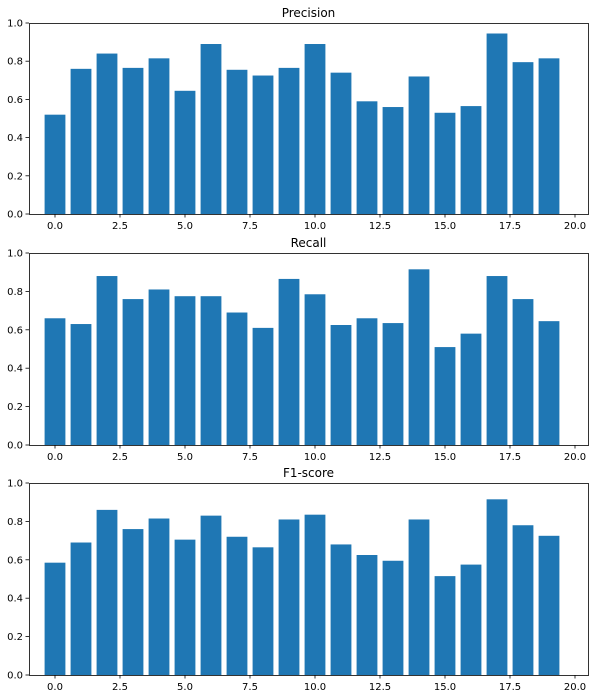  I want to click on chart-title: Precision, so click(309, 13).